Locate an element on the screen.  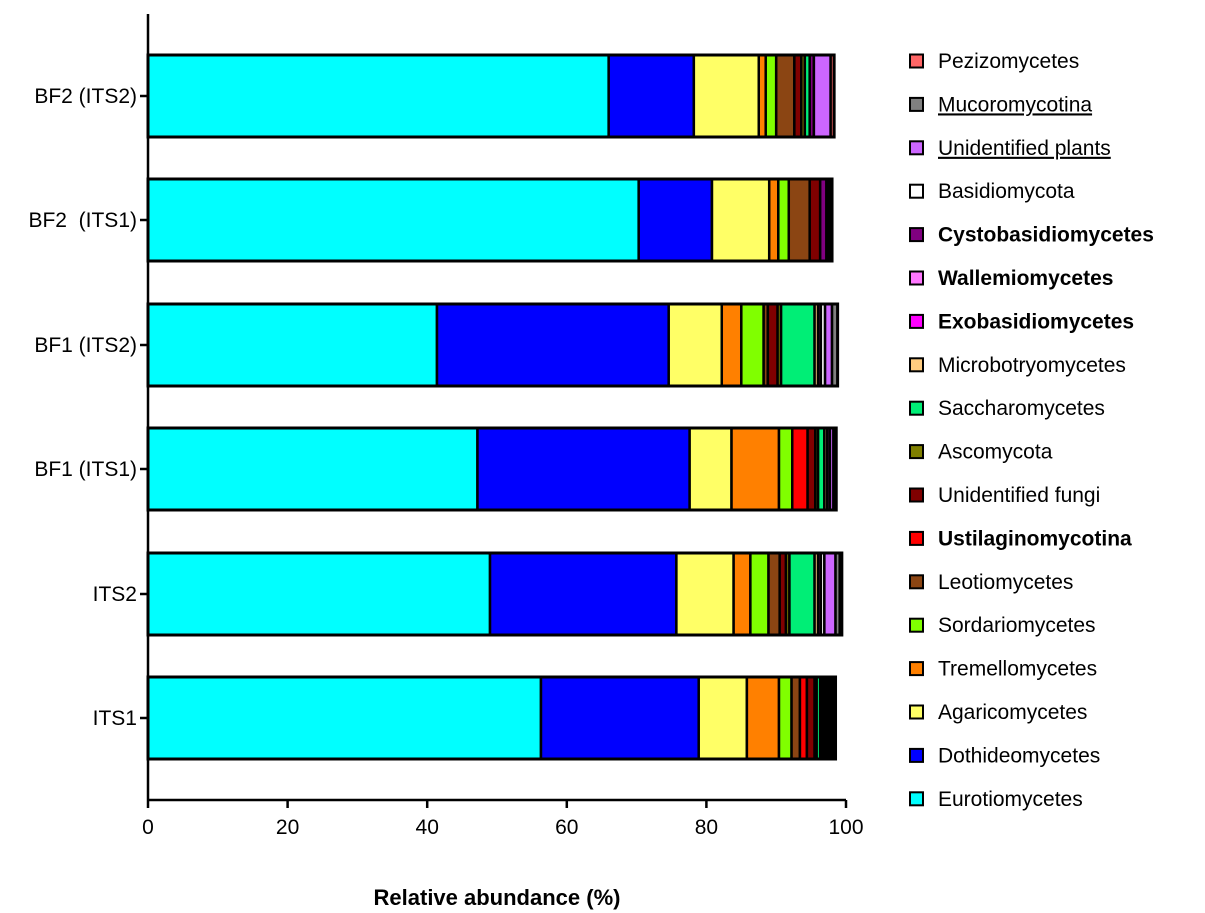
legend-item: Wallemiomycetes is located at coordinates (1011, 278).